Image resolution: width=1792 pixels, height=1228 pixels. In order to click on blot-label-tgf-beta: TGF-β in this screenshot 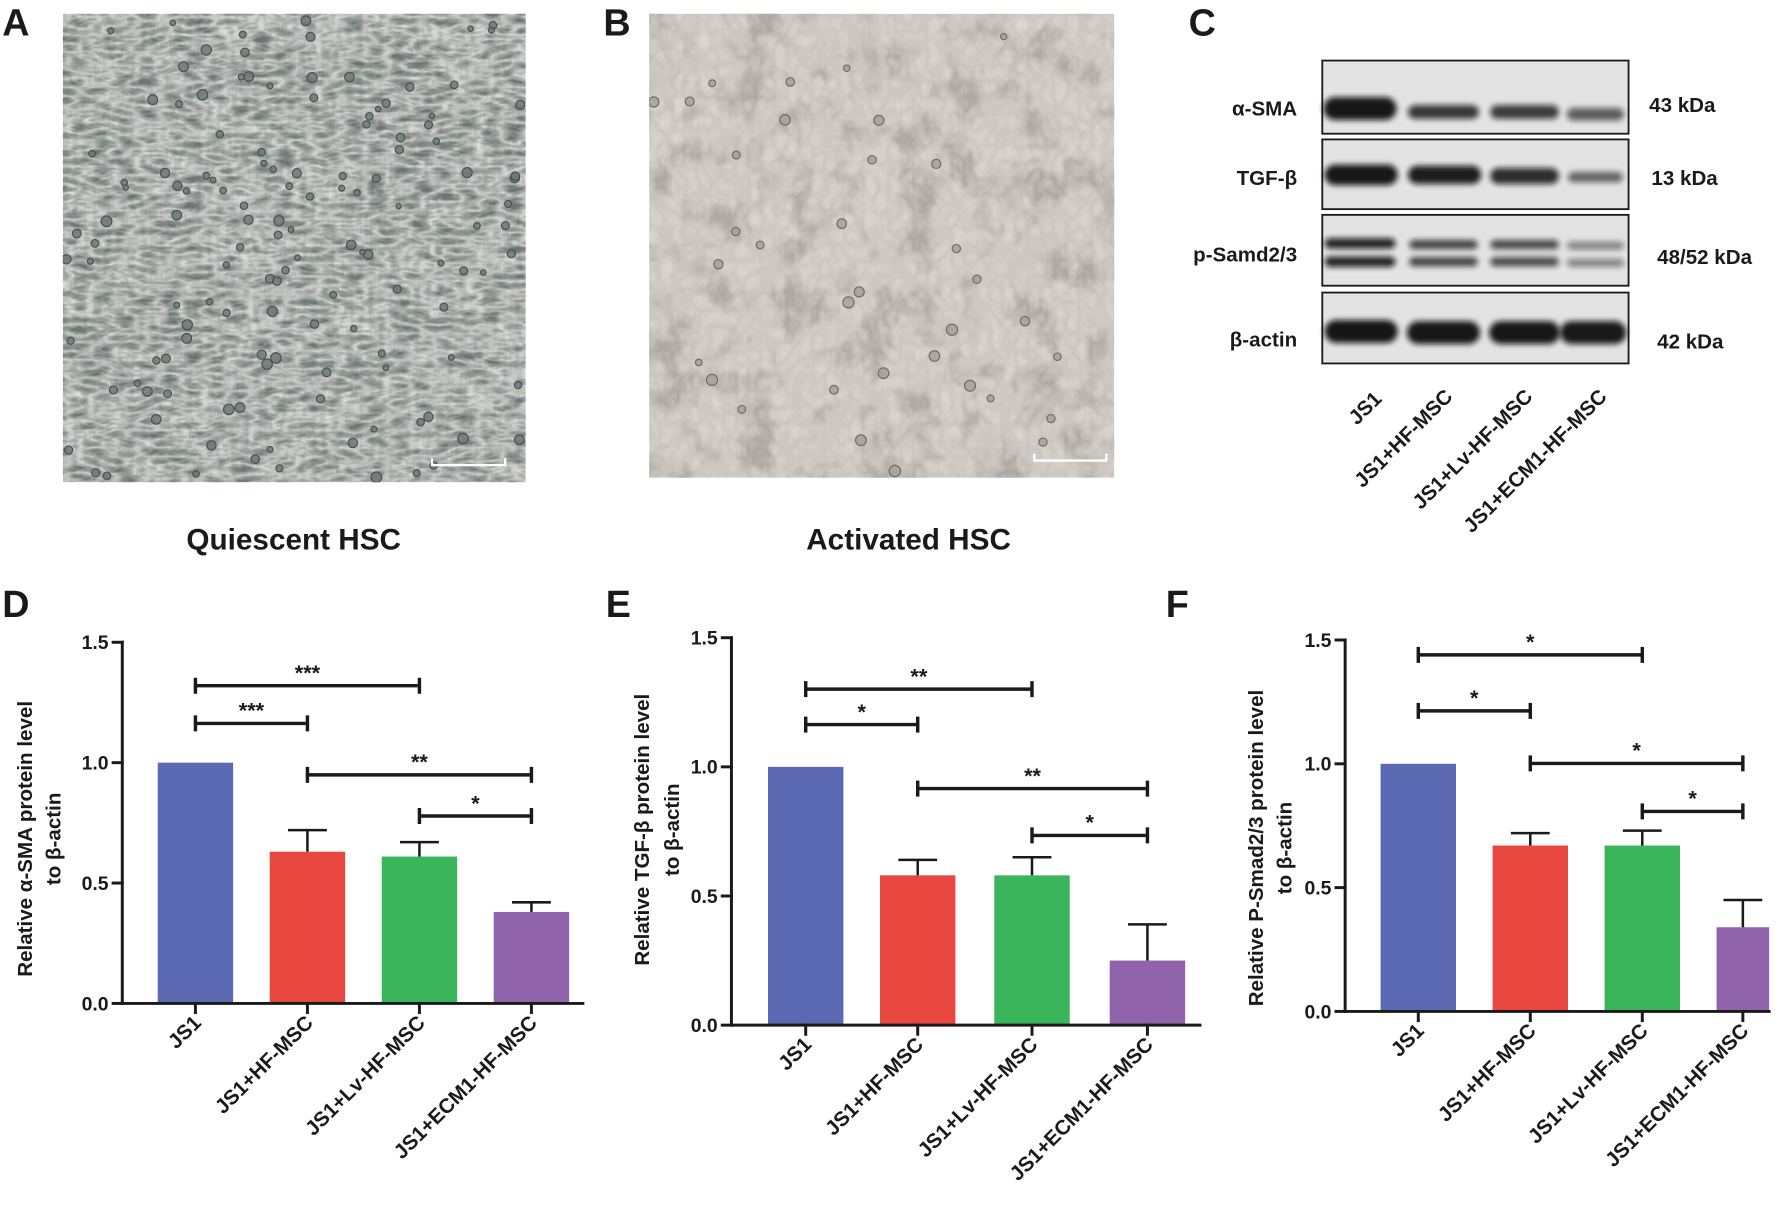, I will do `click(1267, 178)`.